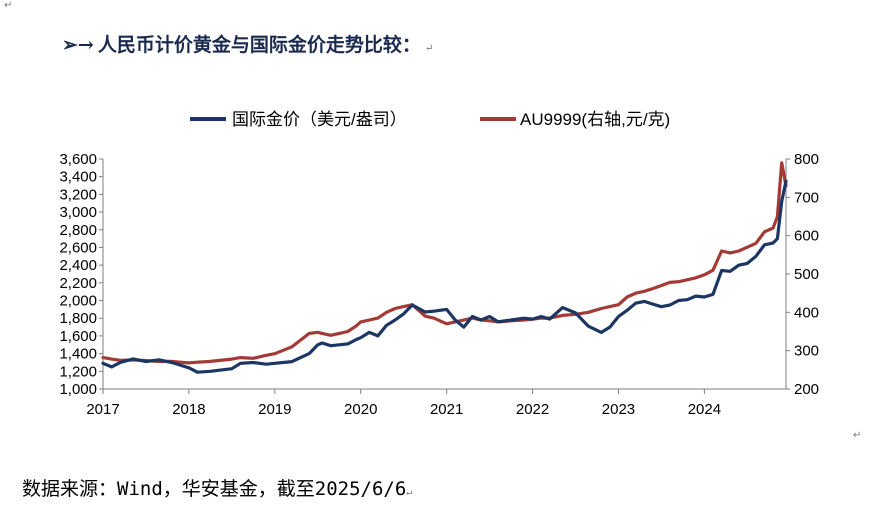 The height and width of the screenshot is (507, 893). Describe the element at coordinates (595, 119) in the screenshot. I see `legend-label-series-2: AU9999(右轴,元/克)` at that location.